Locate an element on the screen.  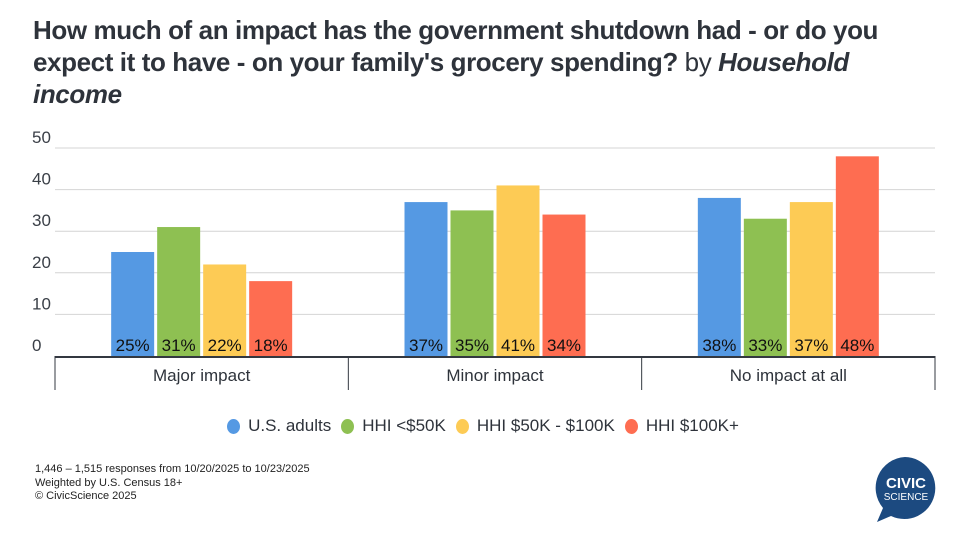
y-tick-label: 30 is located at coordinates (41, 220).